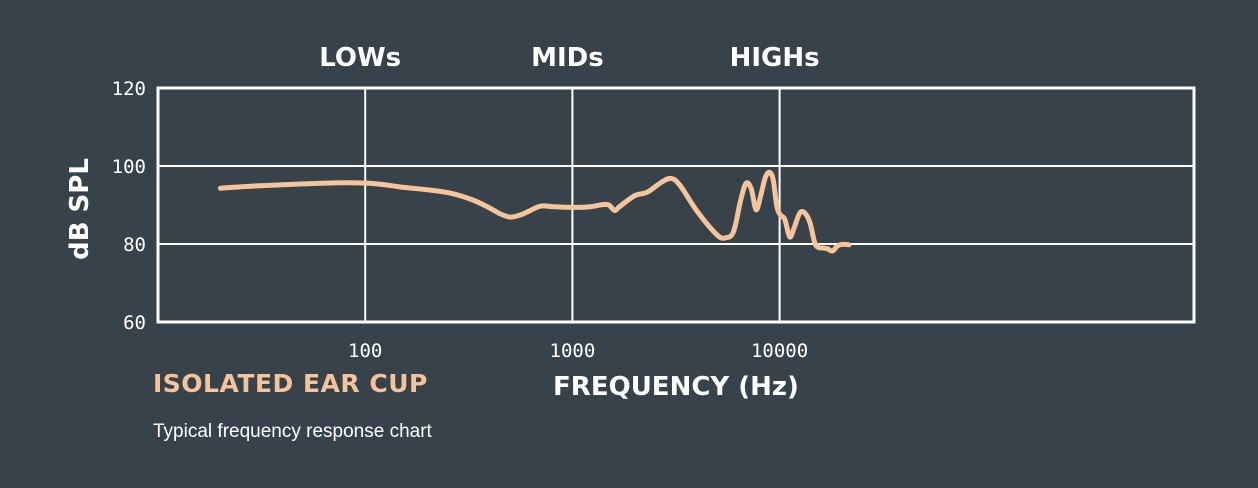  I want to click on y-tick-label-120: 120, so click(129, 89).